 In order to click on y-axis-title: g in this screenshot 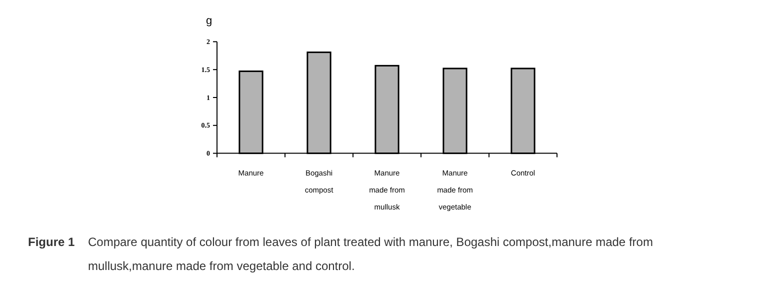, I will do `click(209, 21)`.